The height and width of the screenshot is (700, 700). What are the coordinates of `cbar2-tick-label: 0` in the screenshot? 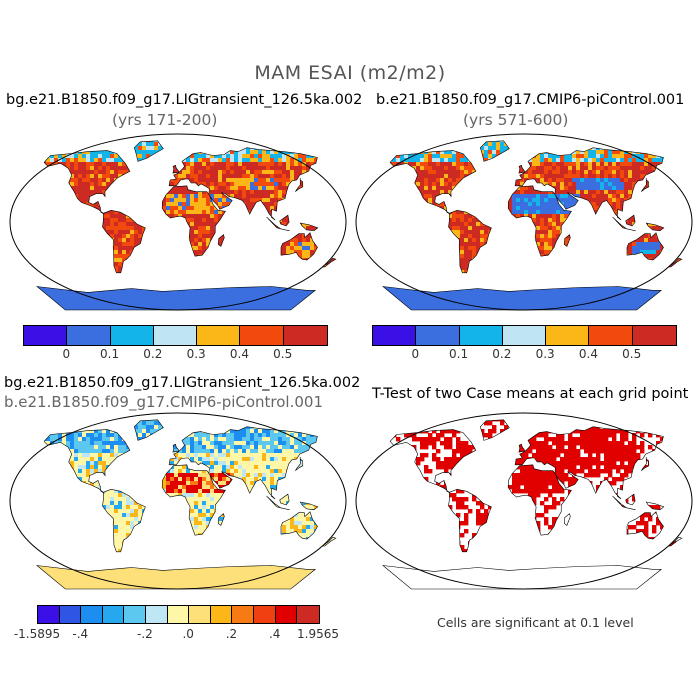 It's located at (415, 354).